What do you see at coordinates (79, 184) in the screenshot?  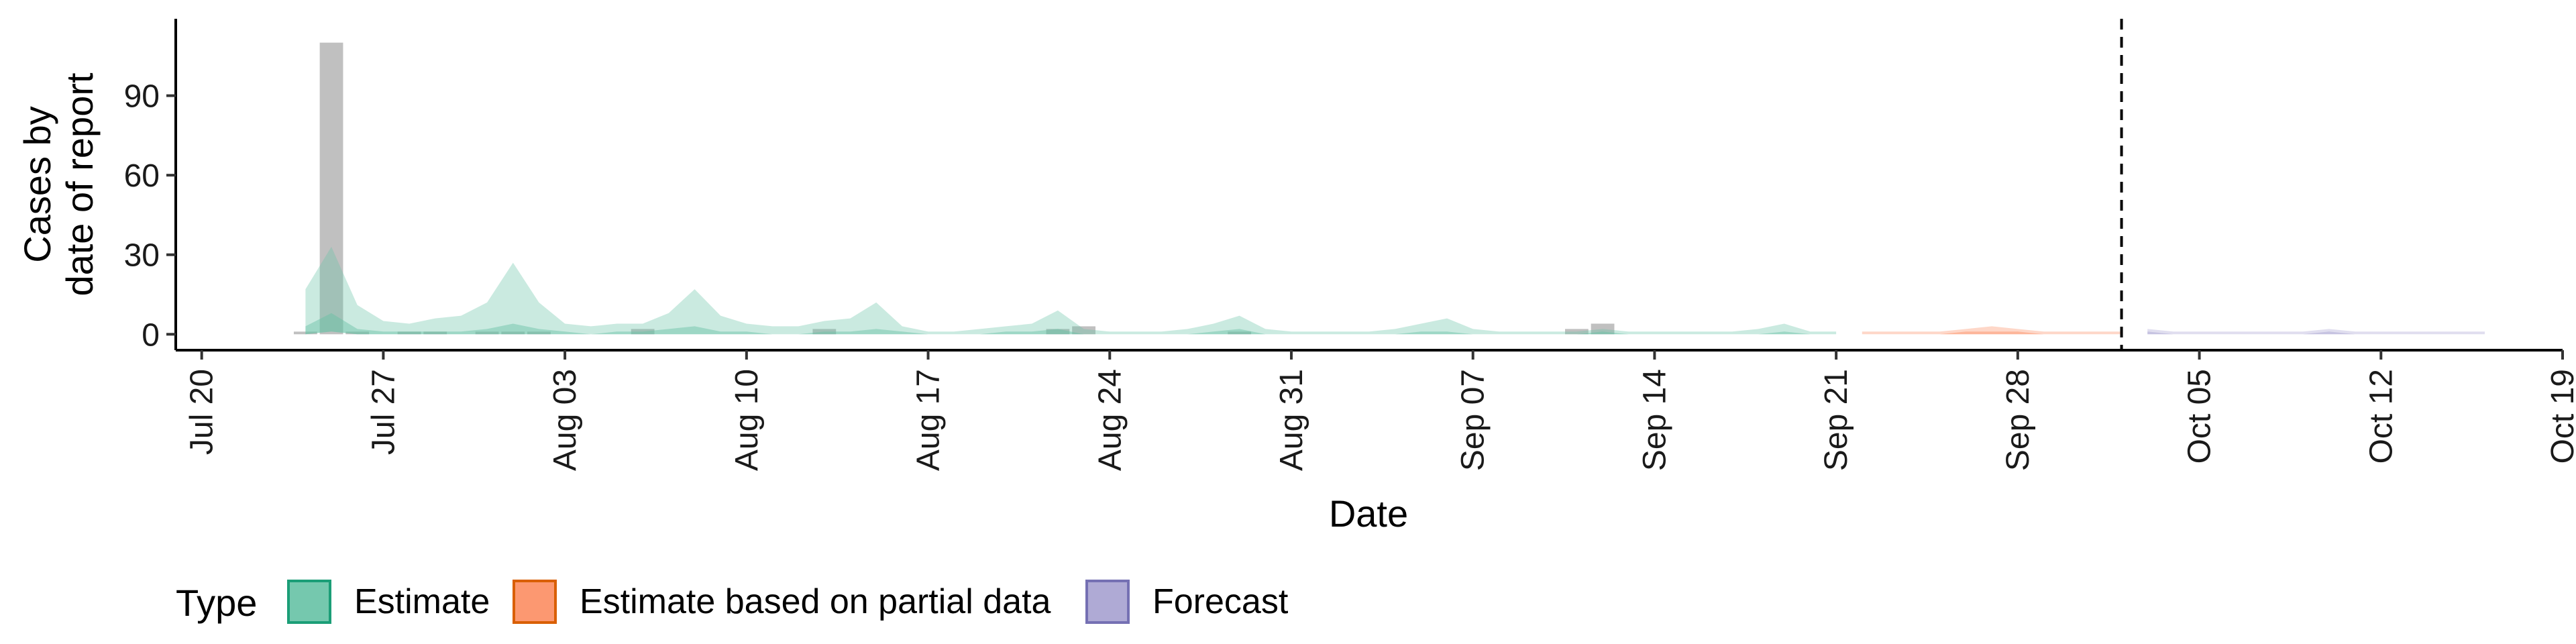 I see `y-axis-title-line-2: date of report` at bounding box center [79, 184].